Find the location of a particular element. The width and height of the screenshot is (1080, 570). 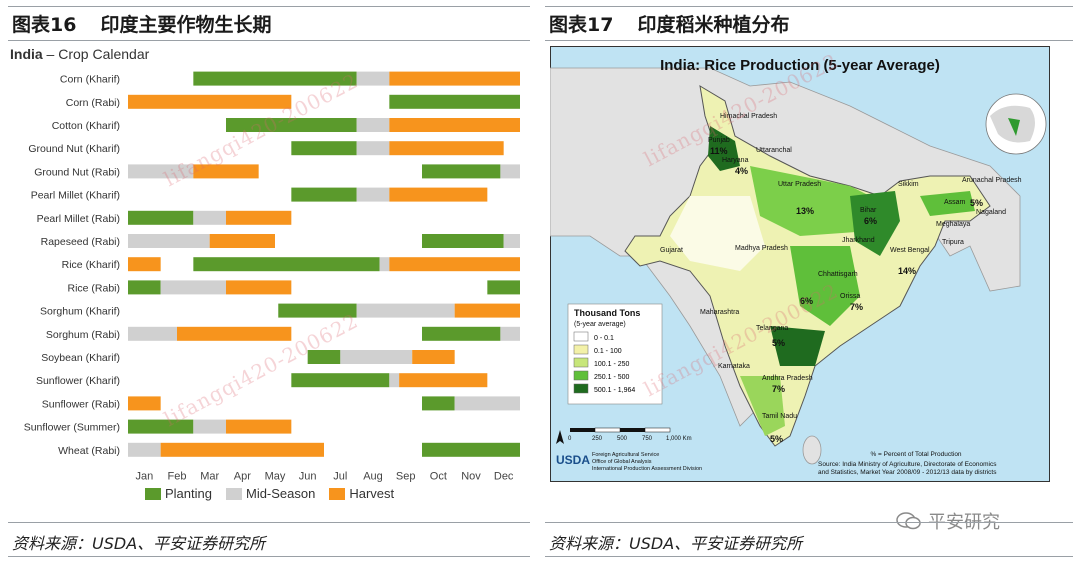

usda-logo: USDA is located at coordinates (573, 460).